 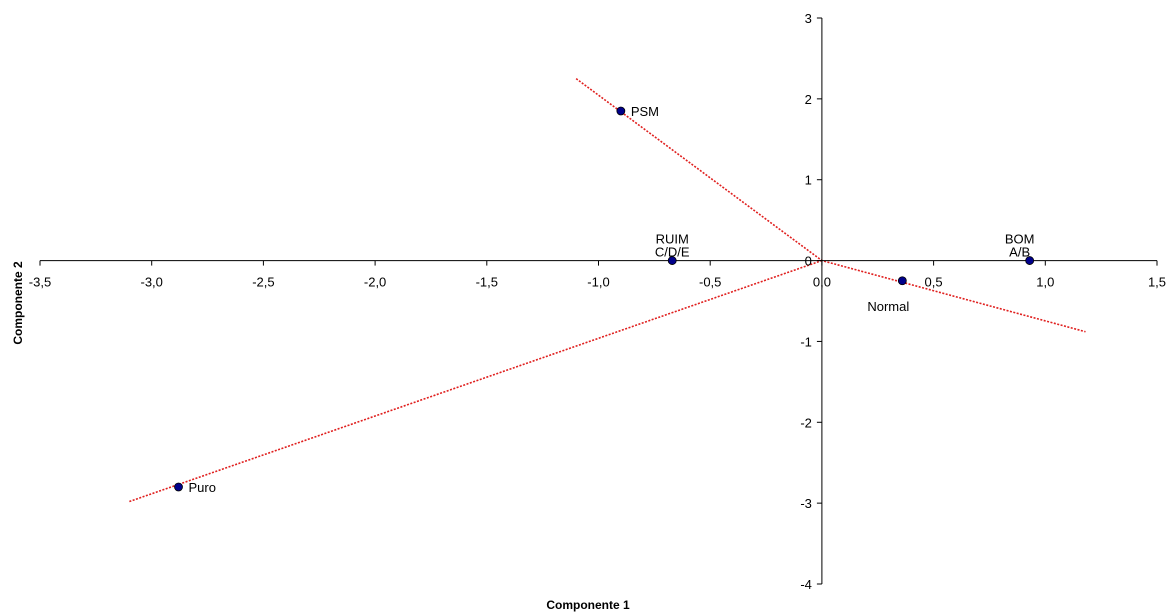 I want to click on x-axis: -3,5 -3,0 -2,5 -2,0 -1,5 -1,0 -0,5 0,0 0,5 1,0 1,5, so click(x=597, y=275).